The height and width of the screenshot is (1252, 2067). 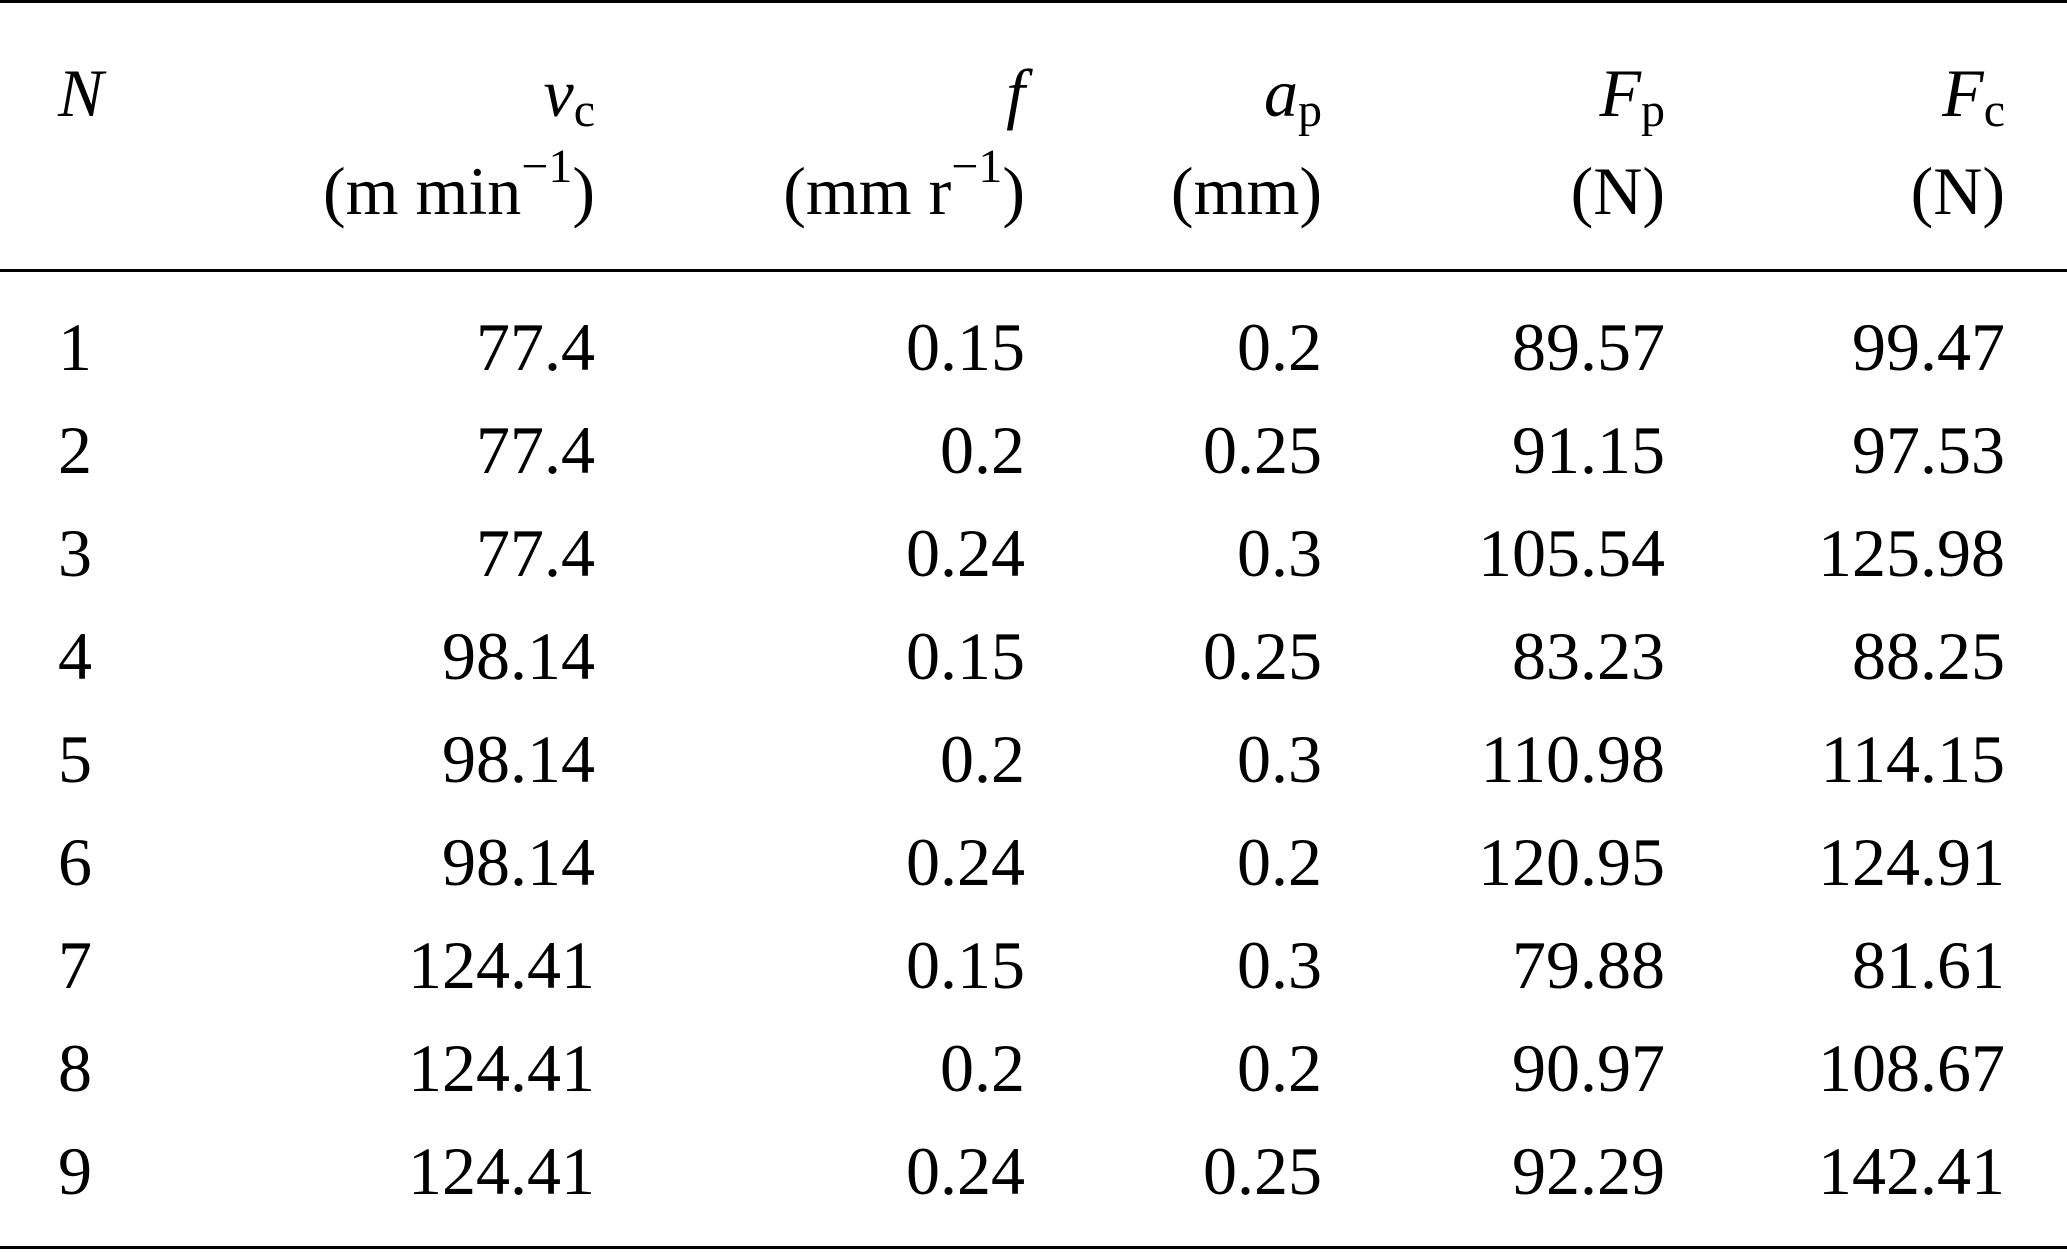 What do you see at coordinates (832, 142) in the screenshot?
I see `header-f: f (mm r−1)` at bounding box center [832, 142].